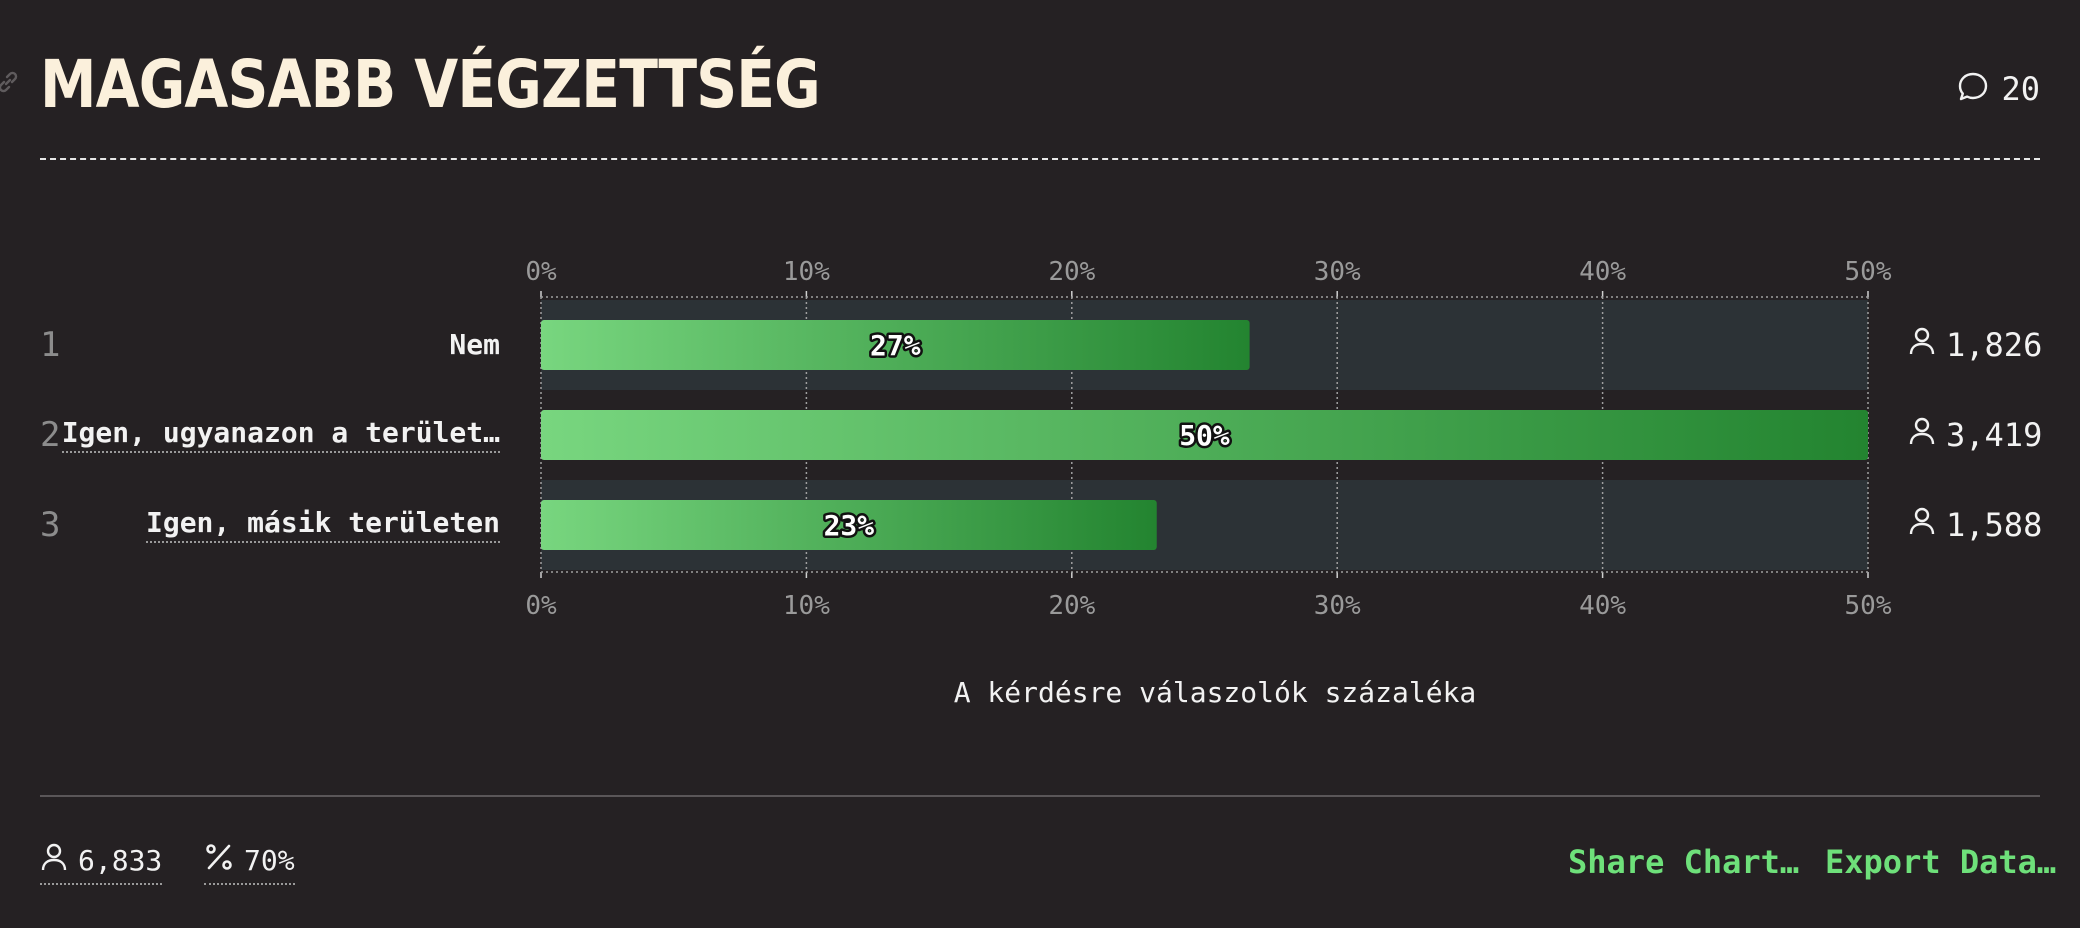  I want to click on link-icon, so click(10, 84).